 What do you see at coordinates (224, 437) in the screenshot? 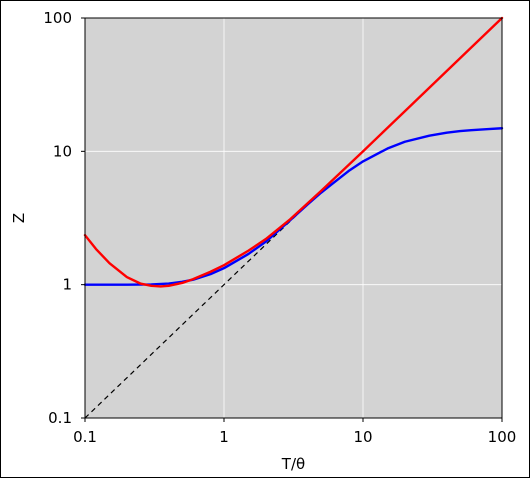
I see `x-tick-label: 1` at bounding box center [224, 437].